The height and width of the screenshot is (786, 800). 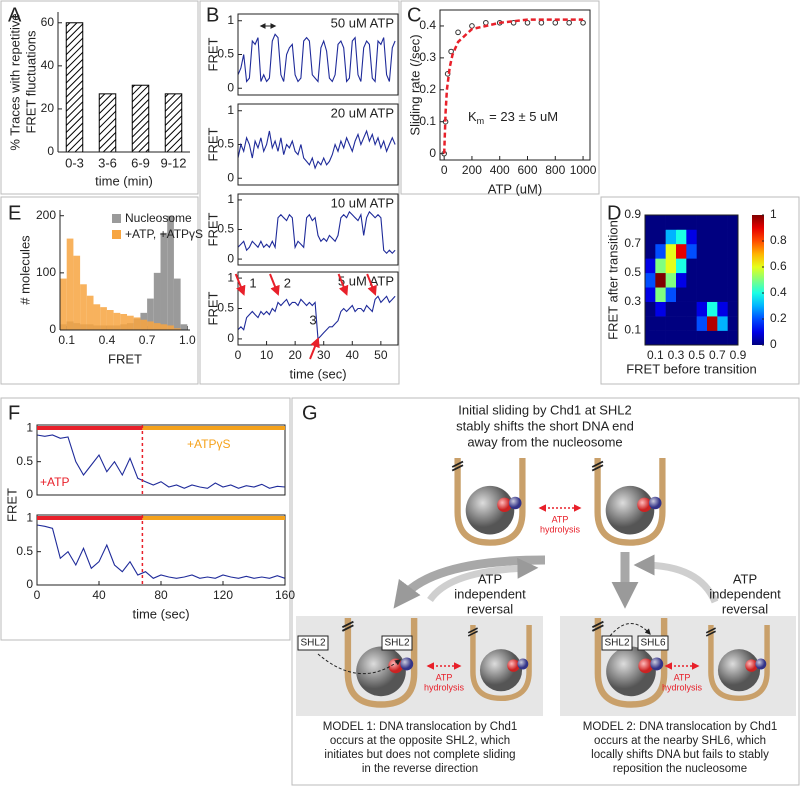 I want to click on chart-panel: B FRET 0 0.5 1 50 uM ATP, so click(x=302, y=50).